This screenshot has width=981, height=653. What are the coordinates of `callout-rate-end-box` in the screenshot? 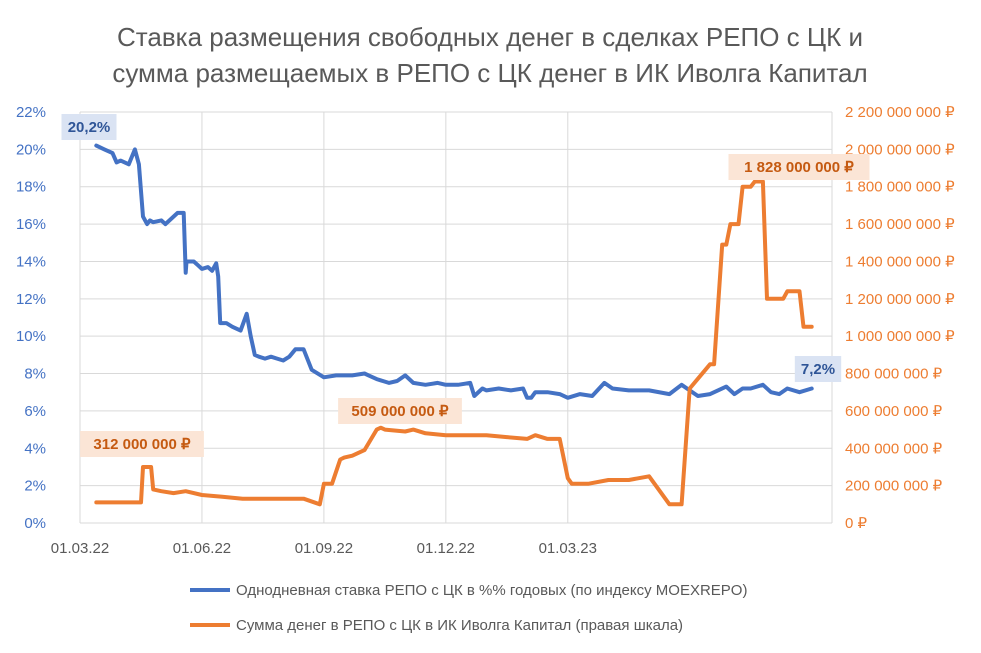 It's located at (818, 369).